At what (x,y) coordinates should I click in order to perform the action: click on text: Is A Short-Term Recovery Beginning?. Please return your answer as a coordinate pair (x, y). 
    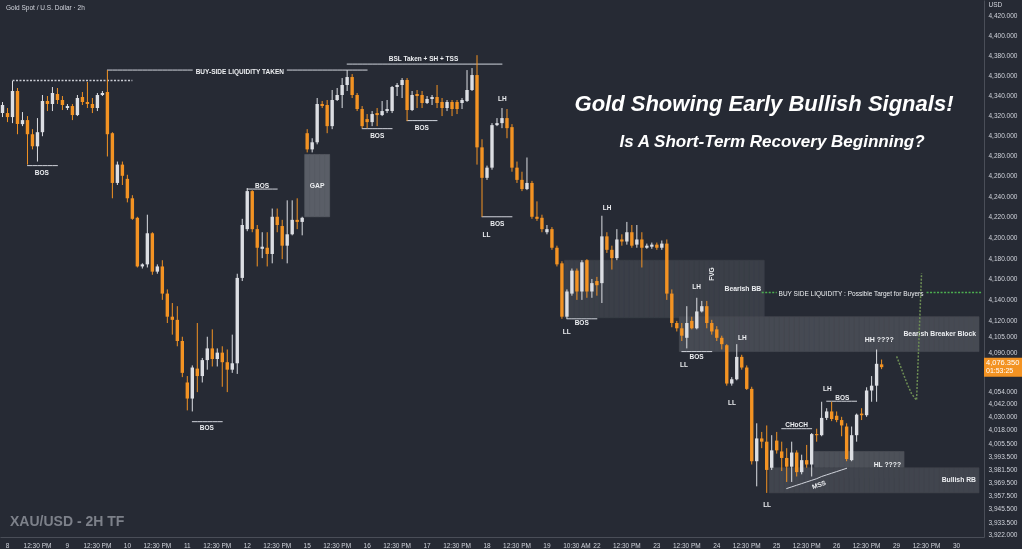
    Looking at the image, I should click on (772, 141).